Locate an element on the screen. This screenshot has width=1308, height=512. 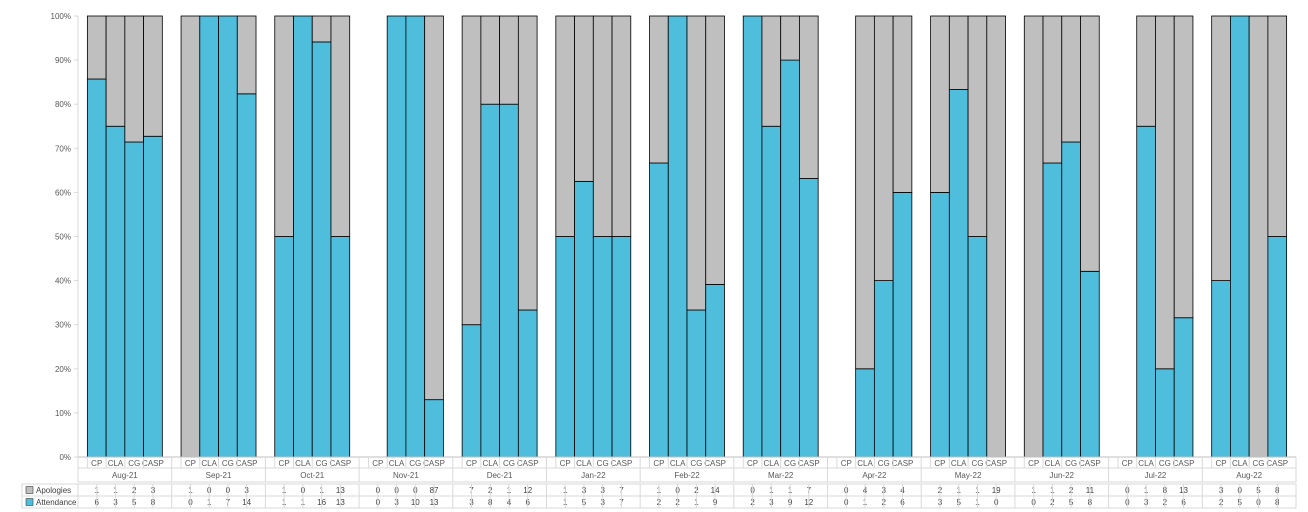
y-tick-label: 80% is located at coordinates (63, 104).